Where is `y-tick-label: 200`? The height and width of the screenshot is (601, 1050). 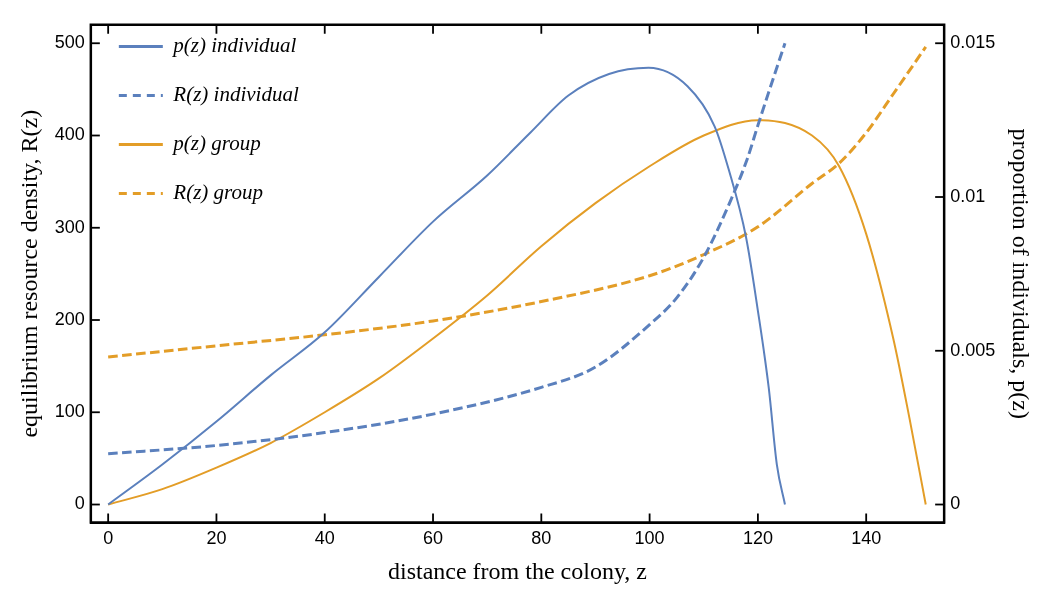
y-tick-label: 200 is located at coordinates (69, 318).